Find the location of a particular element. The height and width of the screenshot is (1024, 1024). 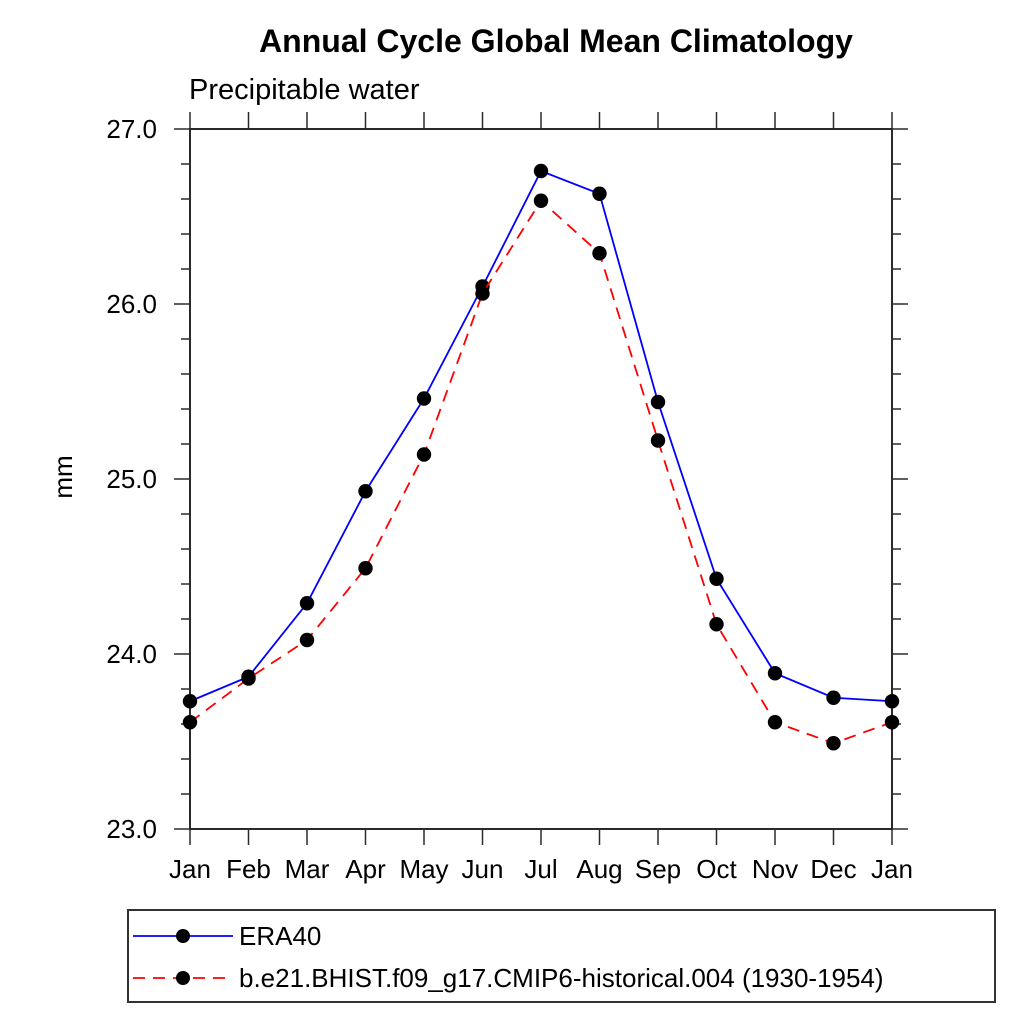

x-tick-label: May is located at coordinates (423, 869).